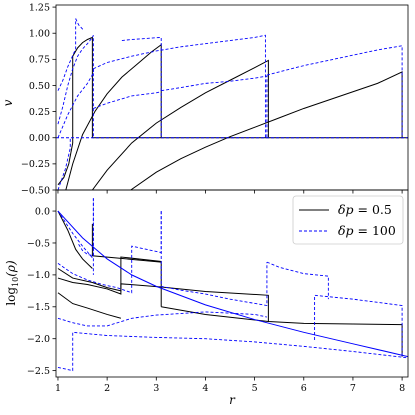 This screenshot has height=415, width=415. What do you see at coordinates (365, 209) in the screenshot?
I see `legend-label-dp05: δp = 0.5` at bounding box center [365, 209].